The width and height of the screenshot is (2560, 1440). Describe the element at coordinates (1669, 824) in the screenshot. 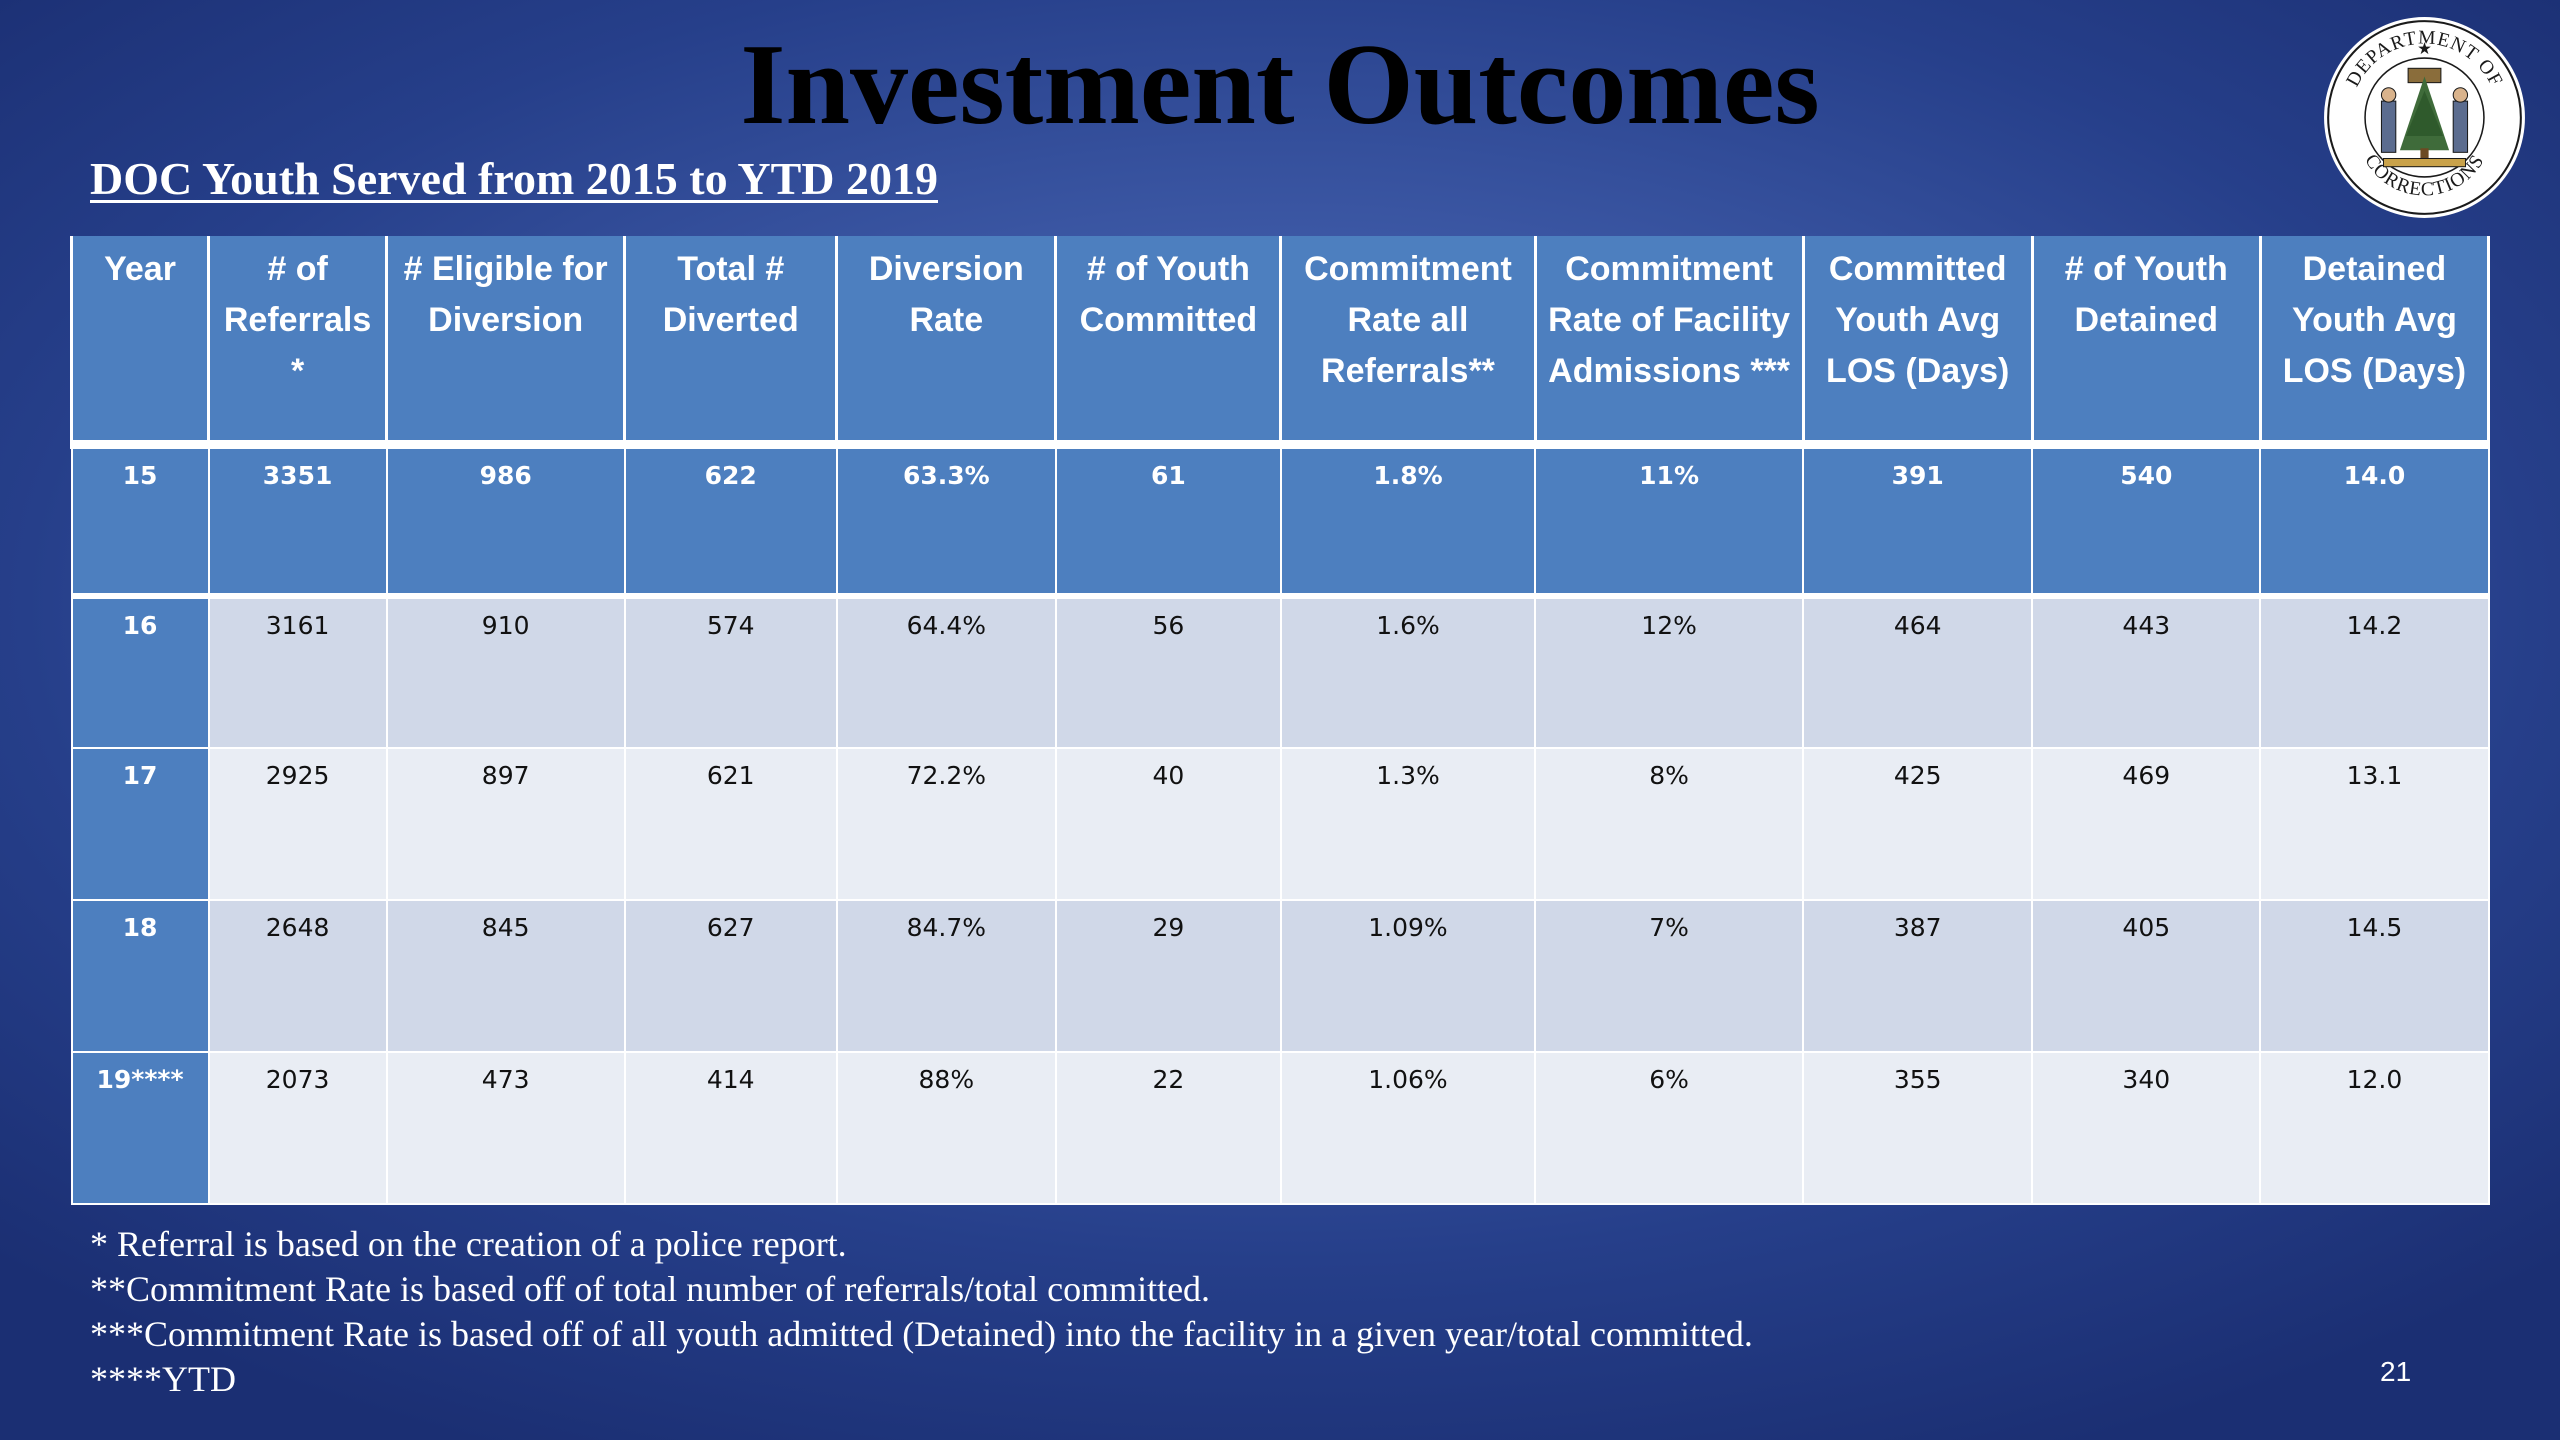

I see `table-cell: 8%` at that location.